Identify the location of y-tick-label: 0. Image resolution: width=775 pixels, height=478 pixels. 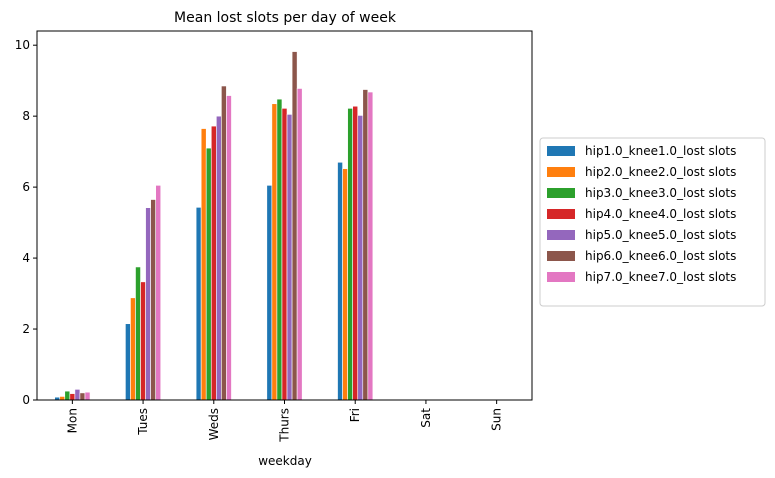
(26, 400).